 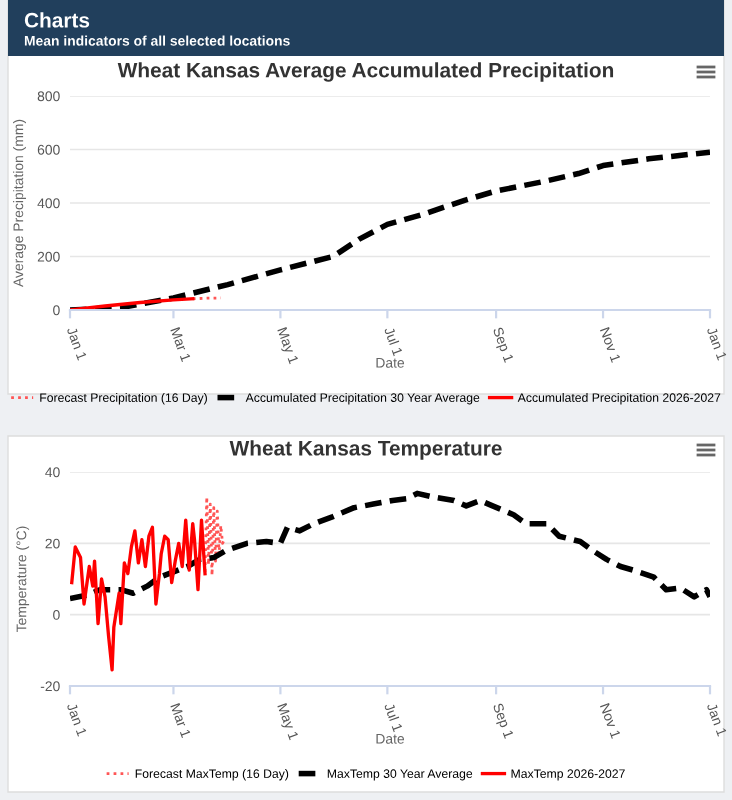 I want to click on chart-title: Wheat Kansas Average Accumulated Precipitation, so click(x=365, y=72).